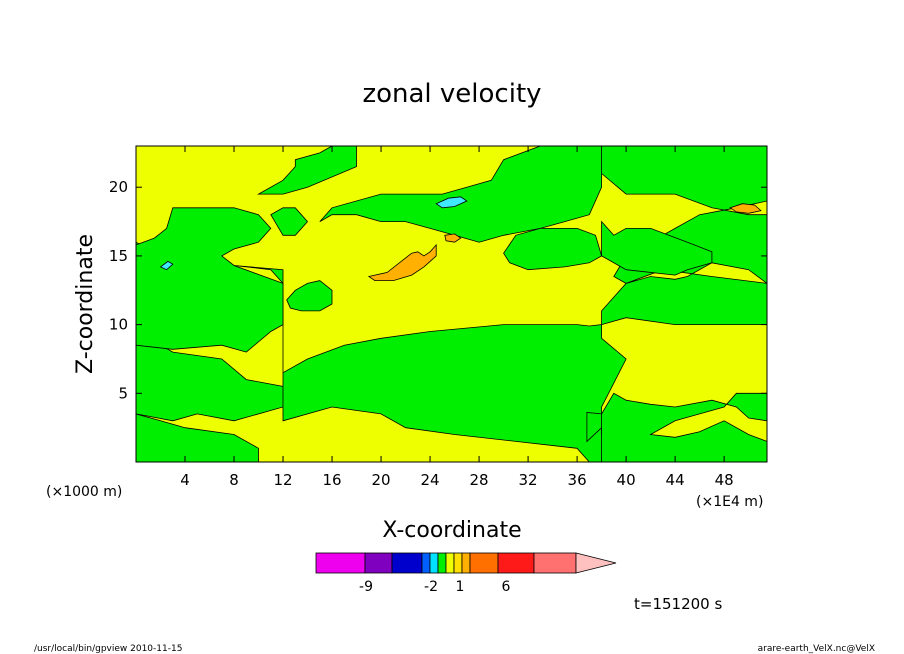 The image size is (904, 654). I want to click on footer-left: /usr/local/bin/gpview 2010-11-15, so click(108, 649).